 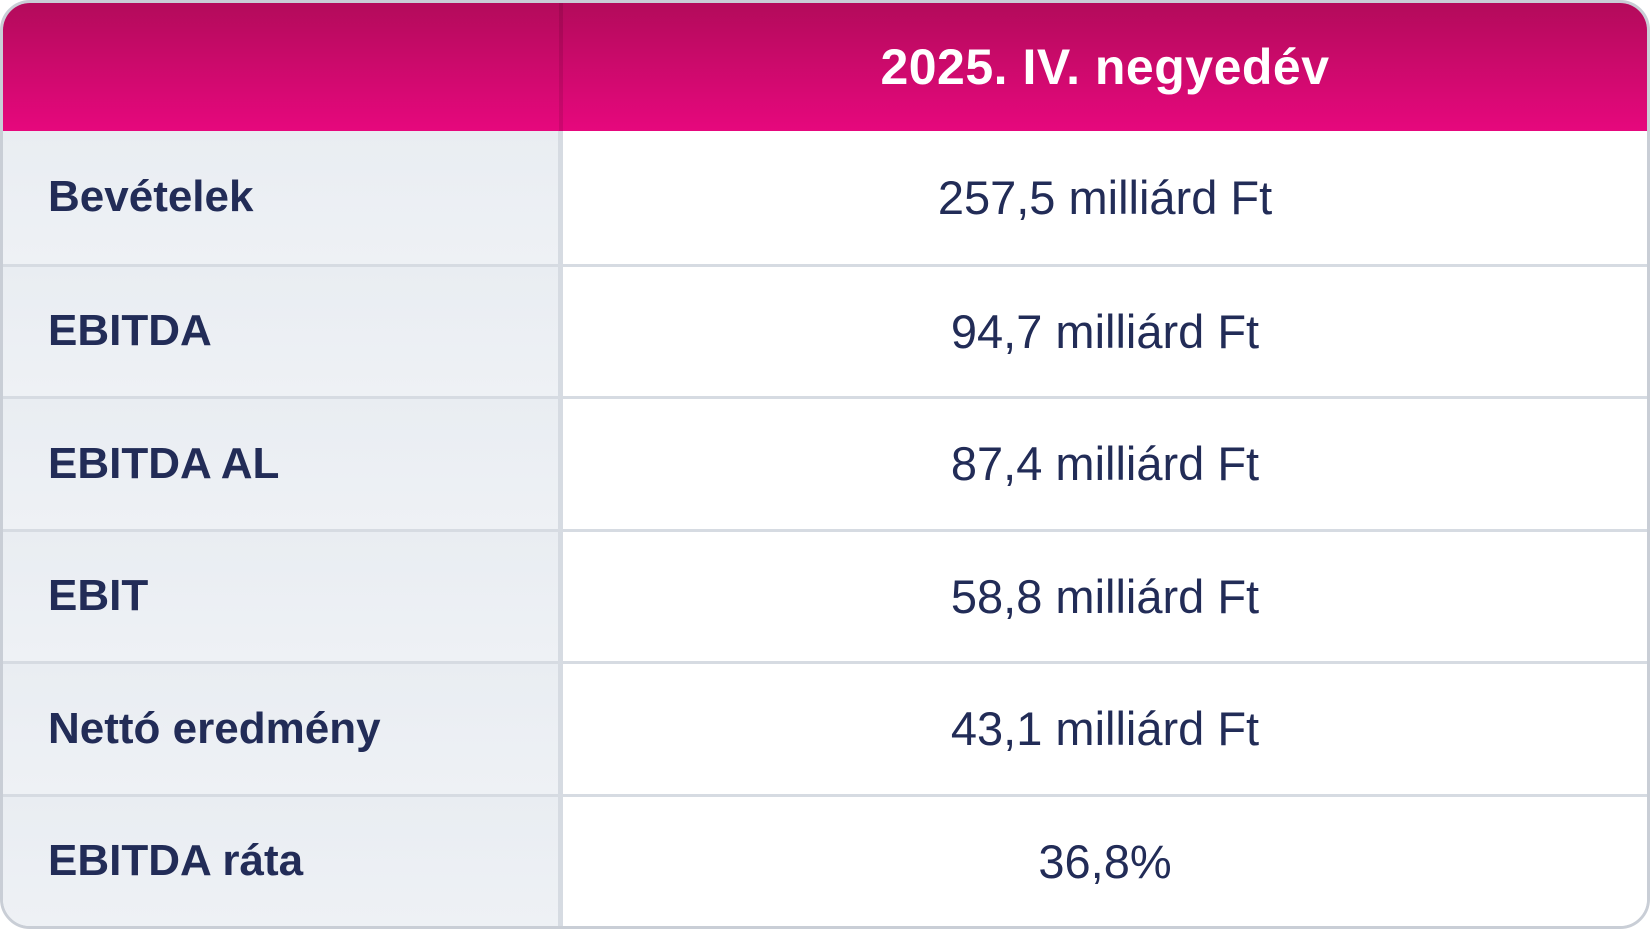 I want to click on metric-label: Bevételek, so click(x=151, y=197).